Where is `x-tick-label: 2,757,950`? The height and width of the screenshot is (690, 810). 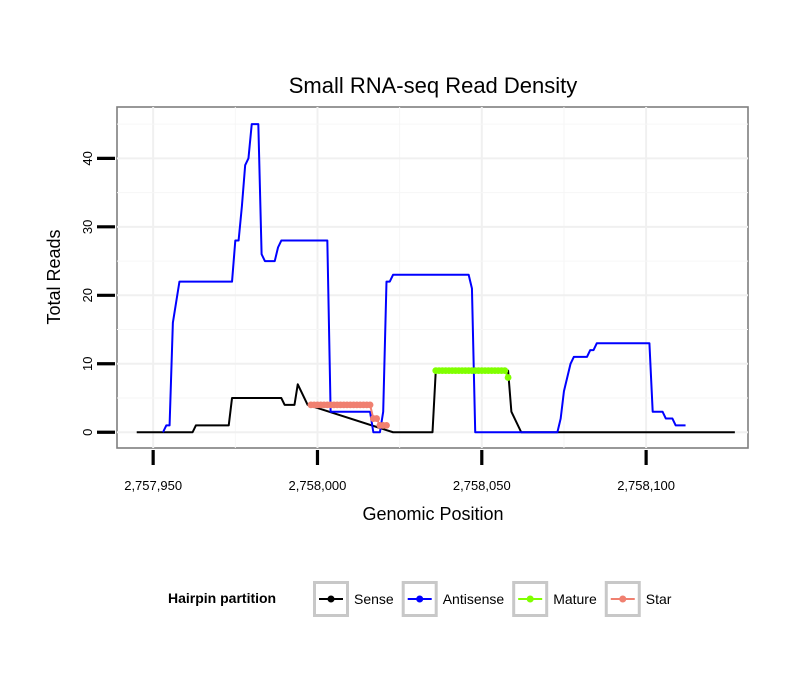
x-tick-label: 2,757,950 is located at coordinates (153, 485).